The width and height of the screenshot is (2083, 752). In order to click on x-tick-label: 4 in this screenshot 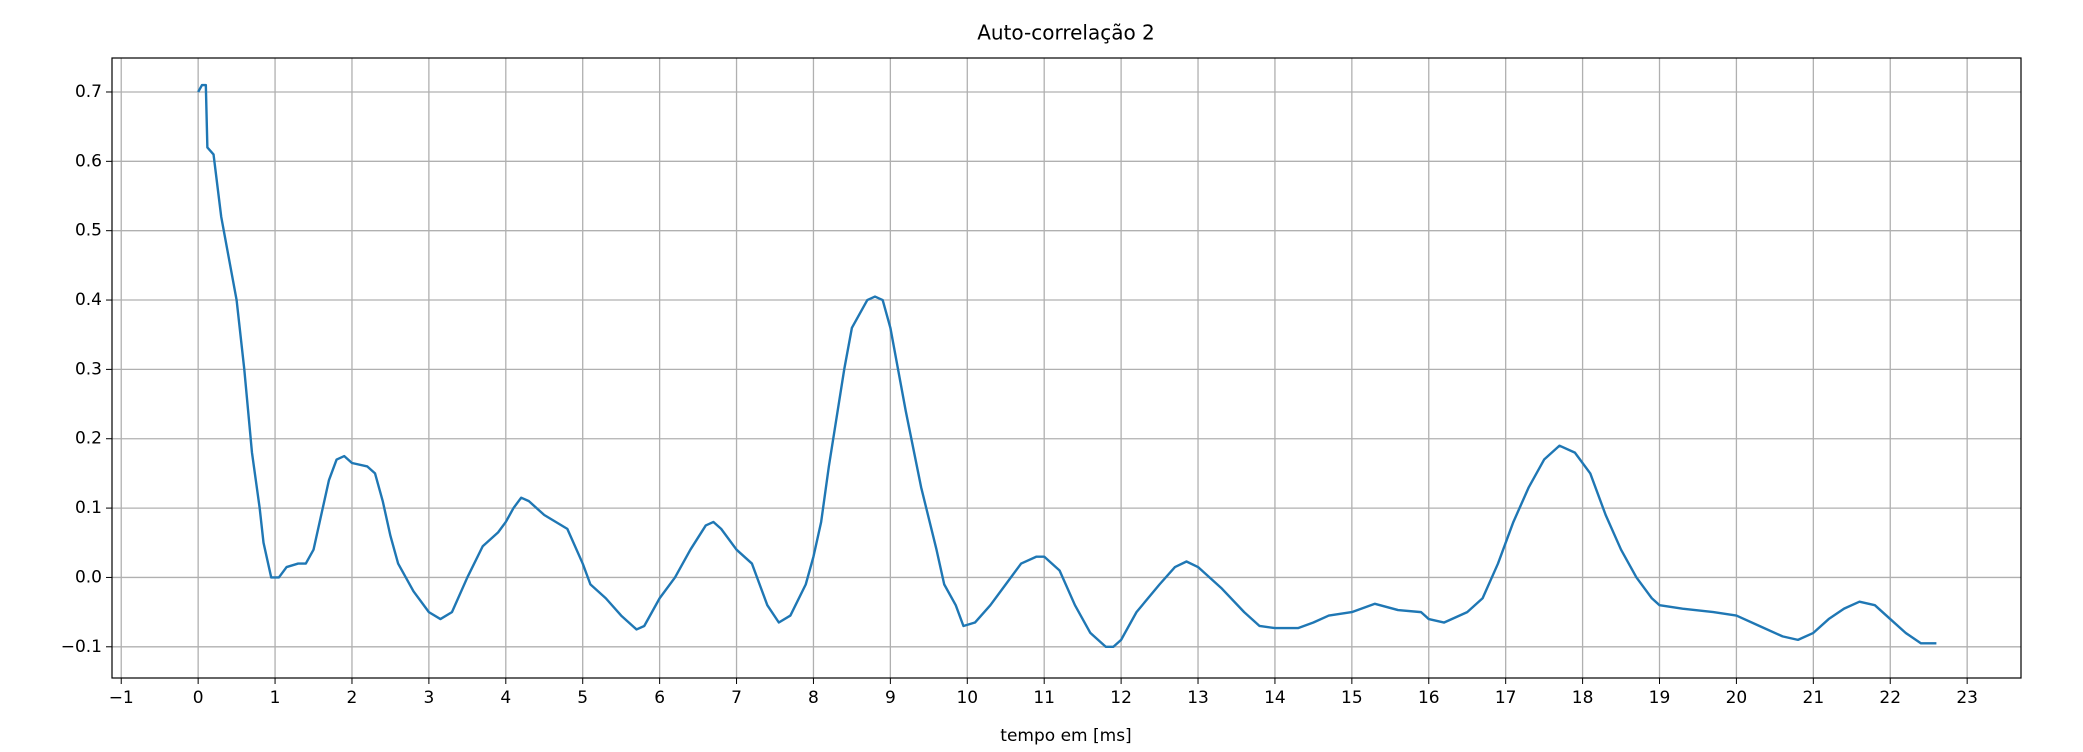, I will do `click(505, 698)`.